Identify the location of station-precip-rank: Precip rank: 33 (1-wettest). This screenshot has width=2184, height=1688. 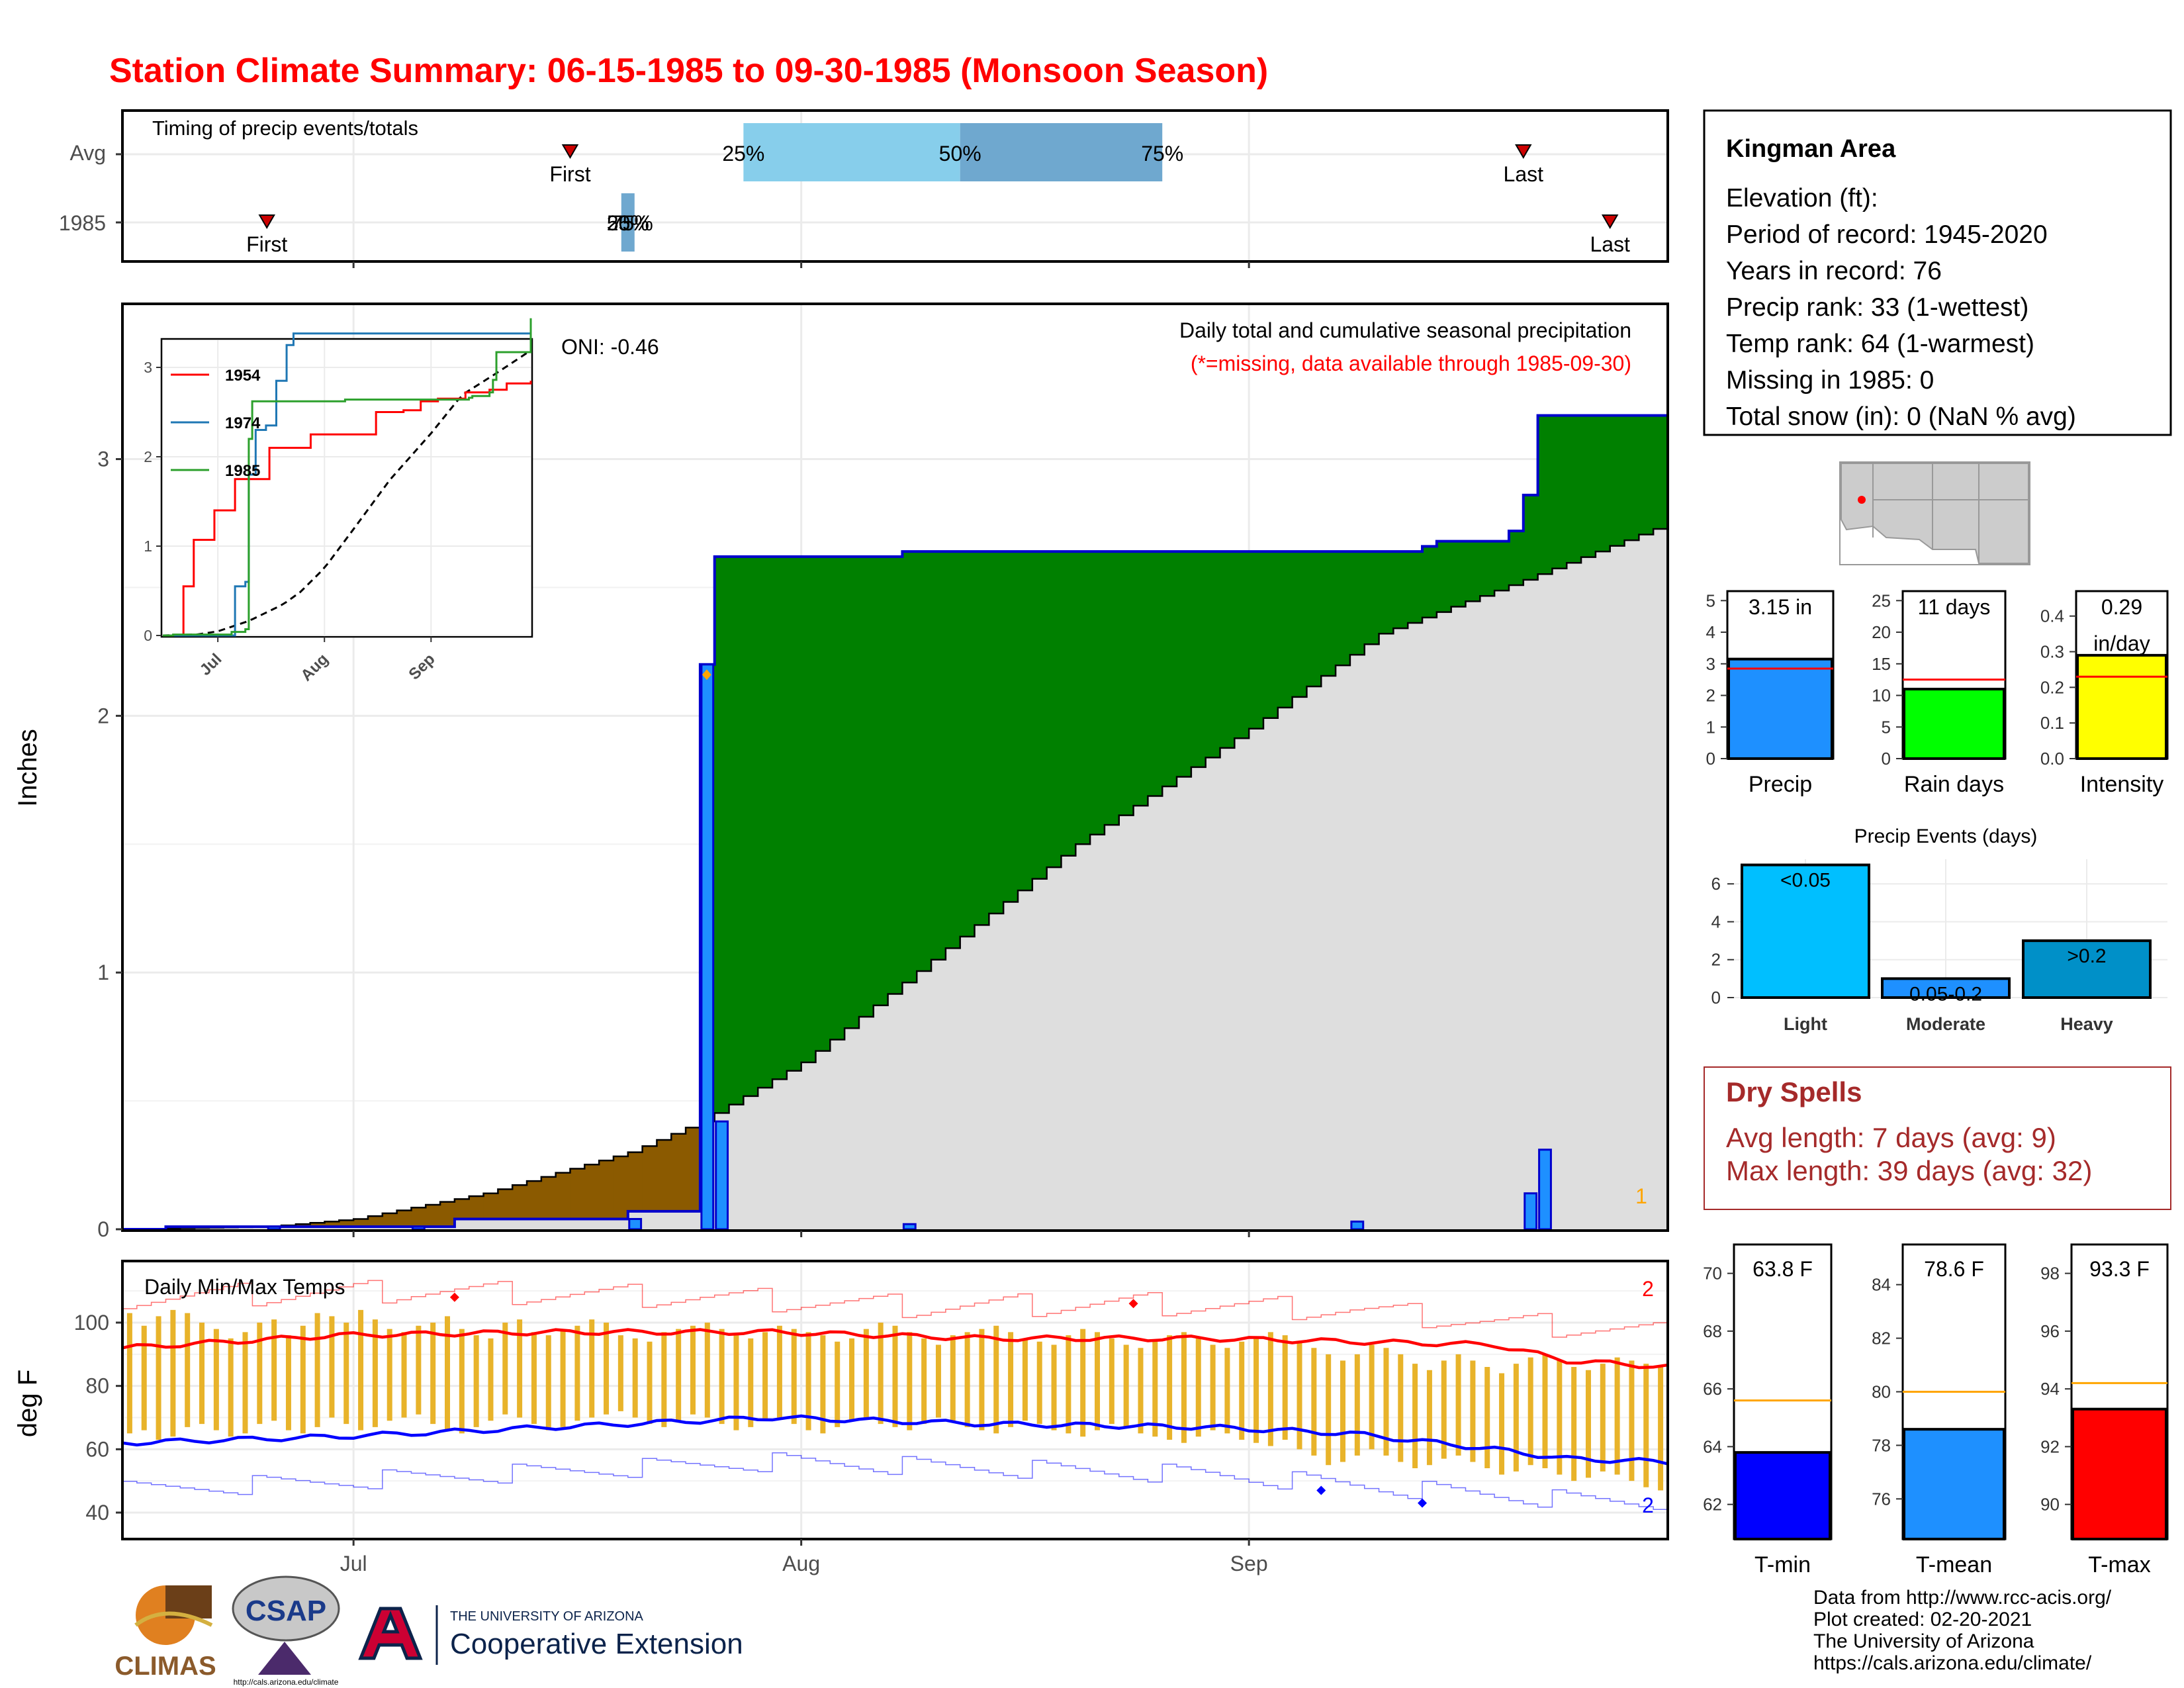
(1877, 307).